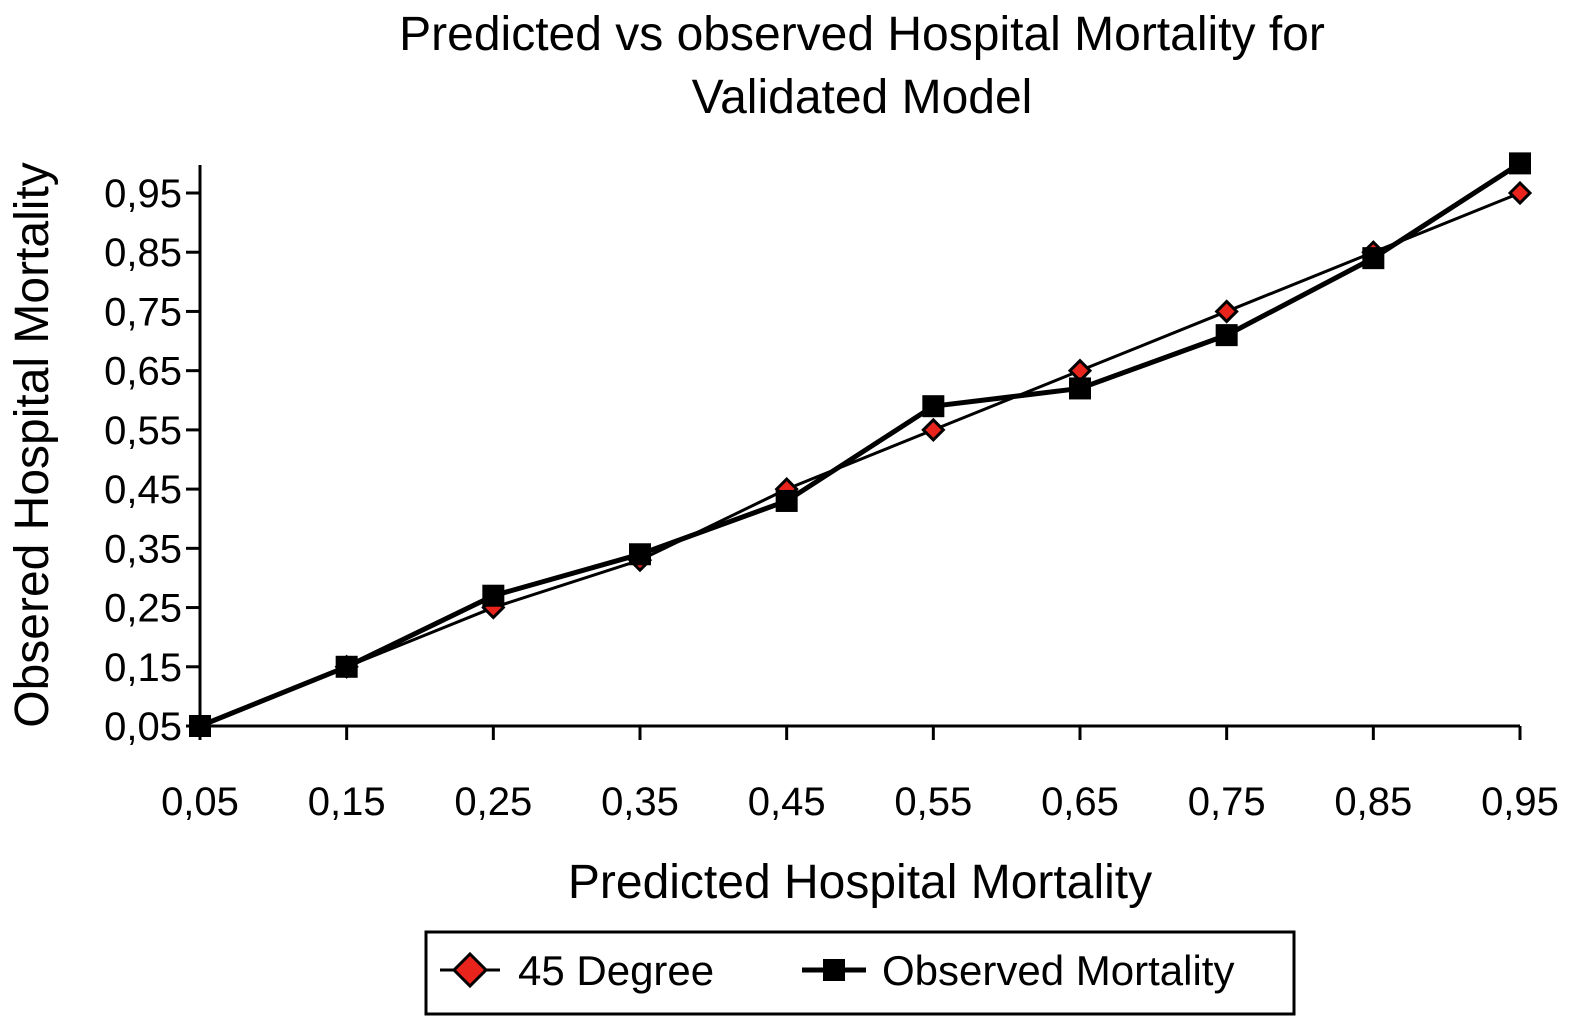 The image size is (1576, 1021). Describe the element at coordinates (860, 882) in the screenshot. I see `x-axis-label: Predicted Hospital Mortality` at that location.